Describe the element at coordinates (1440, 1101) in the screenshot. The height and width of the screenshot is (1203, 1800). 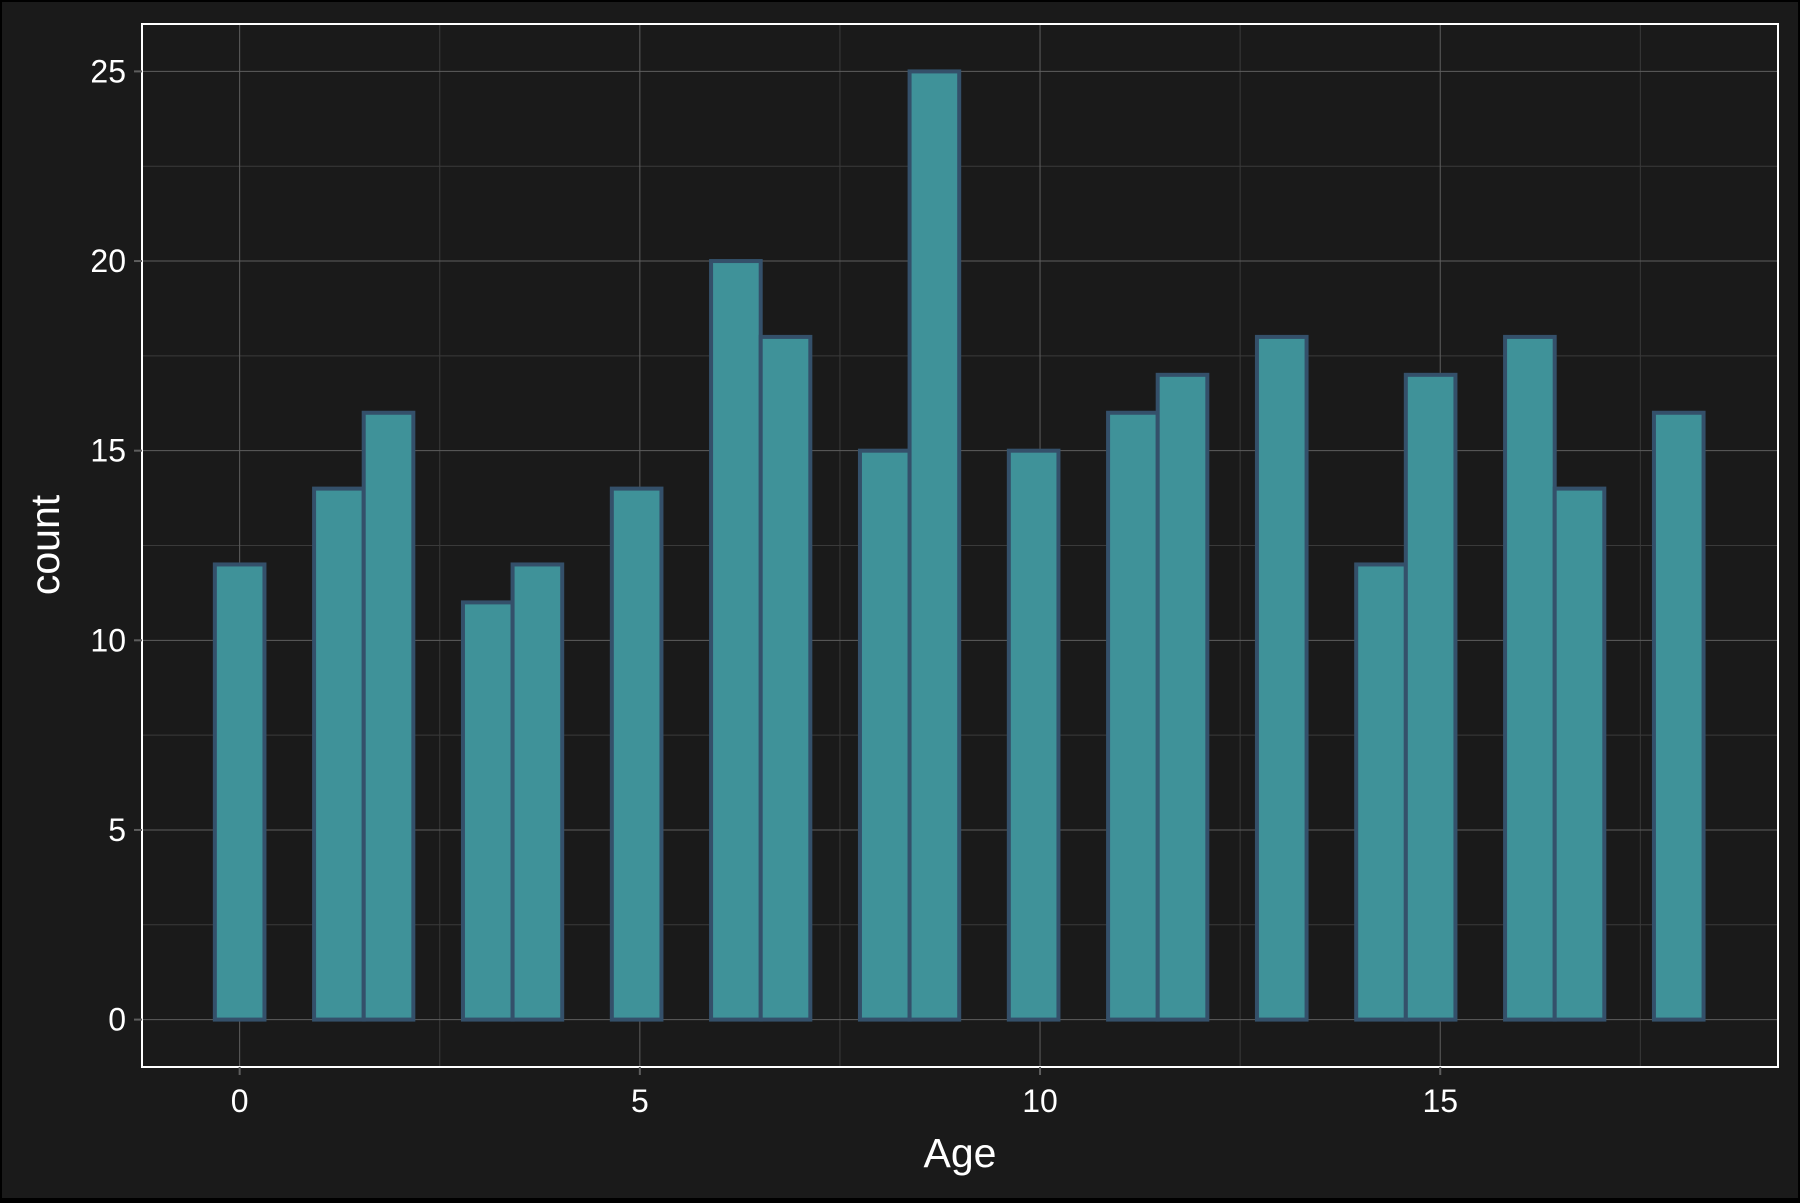
I see `x-tick-label: 15` at that location.